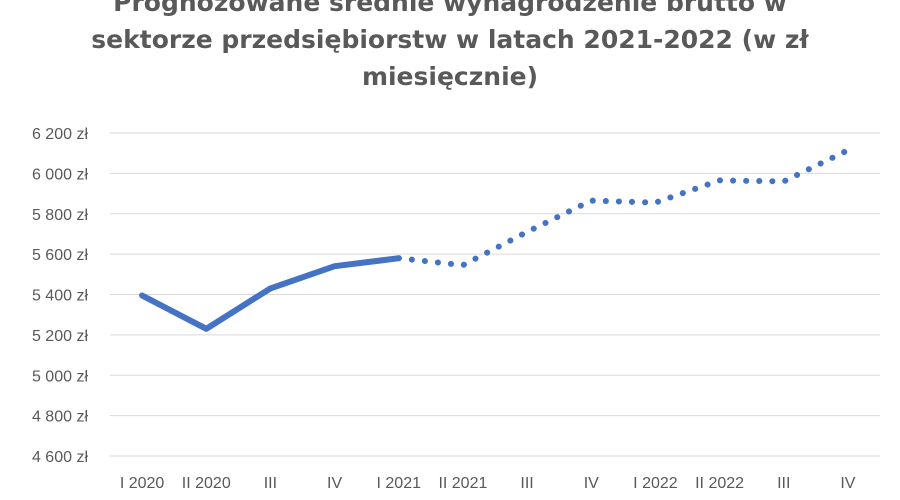 Image resolution: width=900 pixels, height=500 pixels. I want to click on x-tick-label: I 2021, so click(399, 483).